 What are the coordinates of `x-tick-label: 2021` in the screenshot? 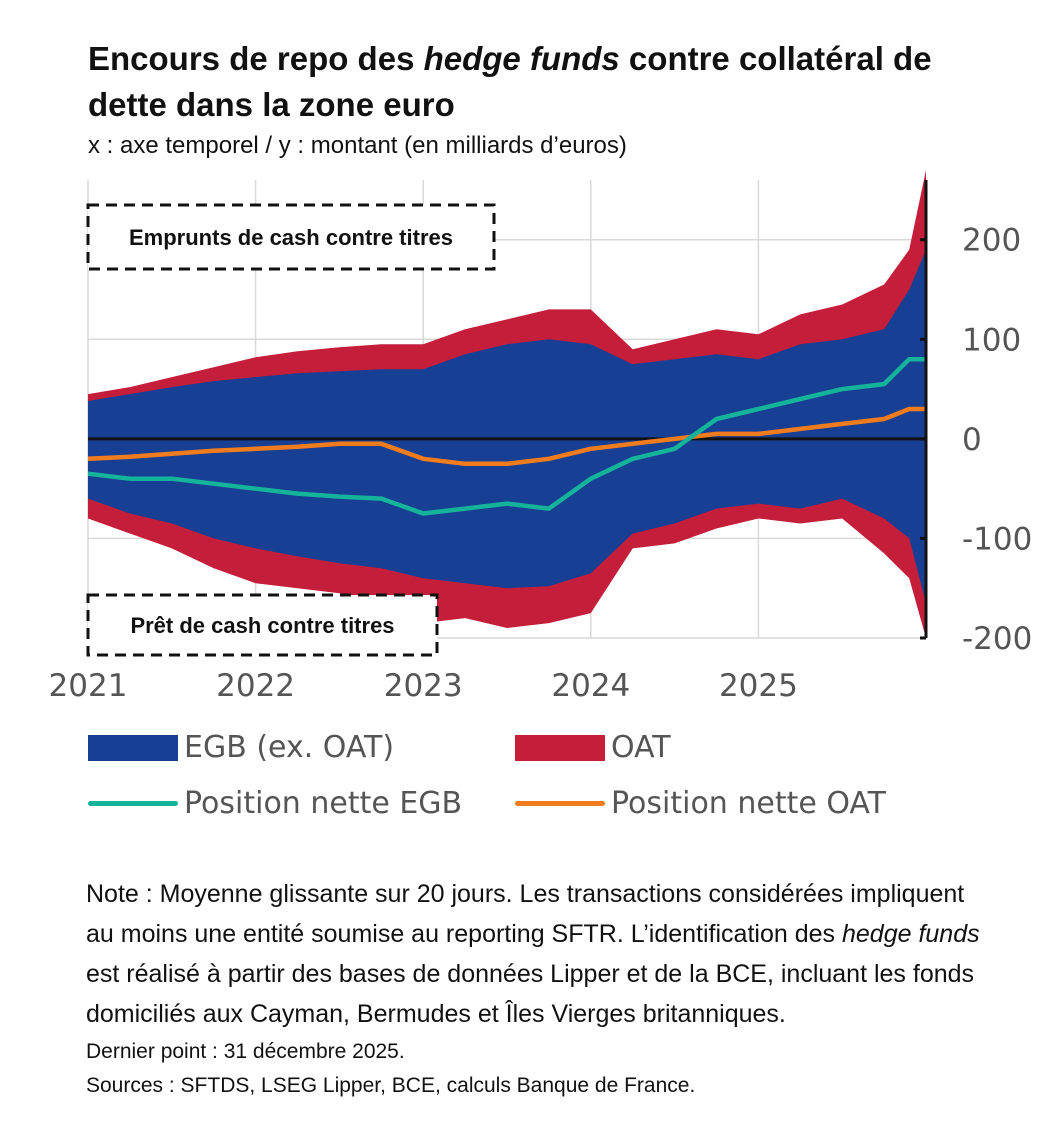 It's located at (88, 686).